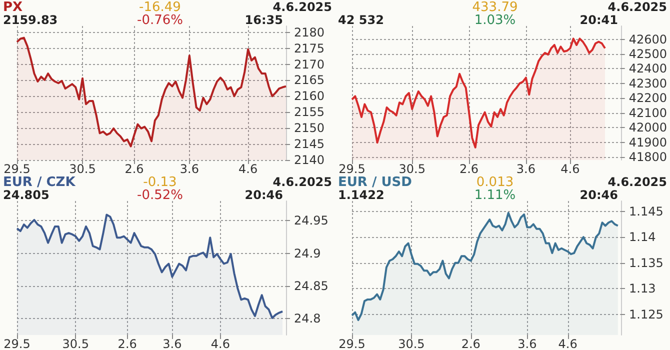  I want to click on y-tick-label: 2155, so click(309, 112).